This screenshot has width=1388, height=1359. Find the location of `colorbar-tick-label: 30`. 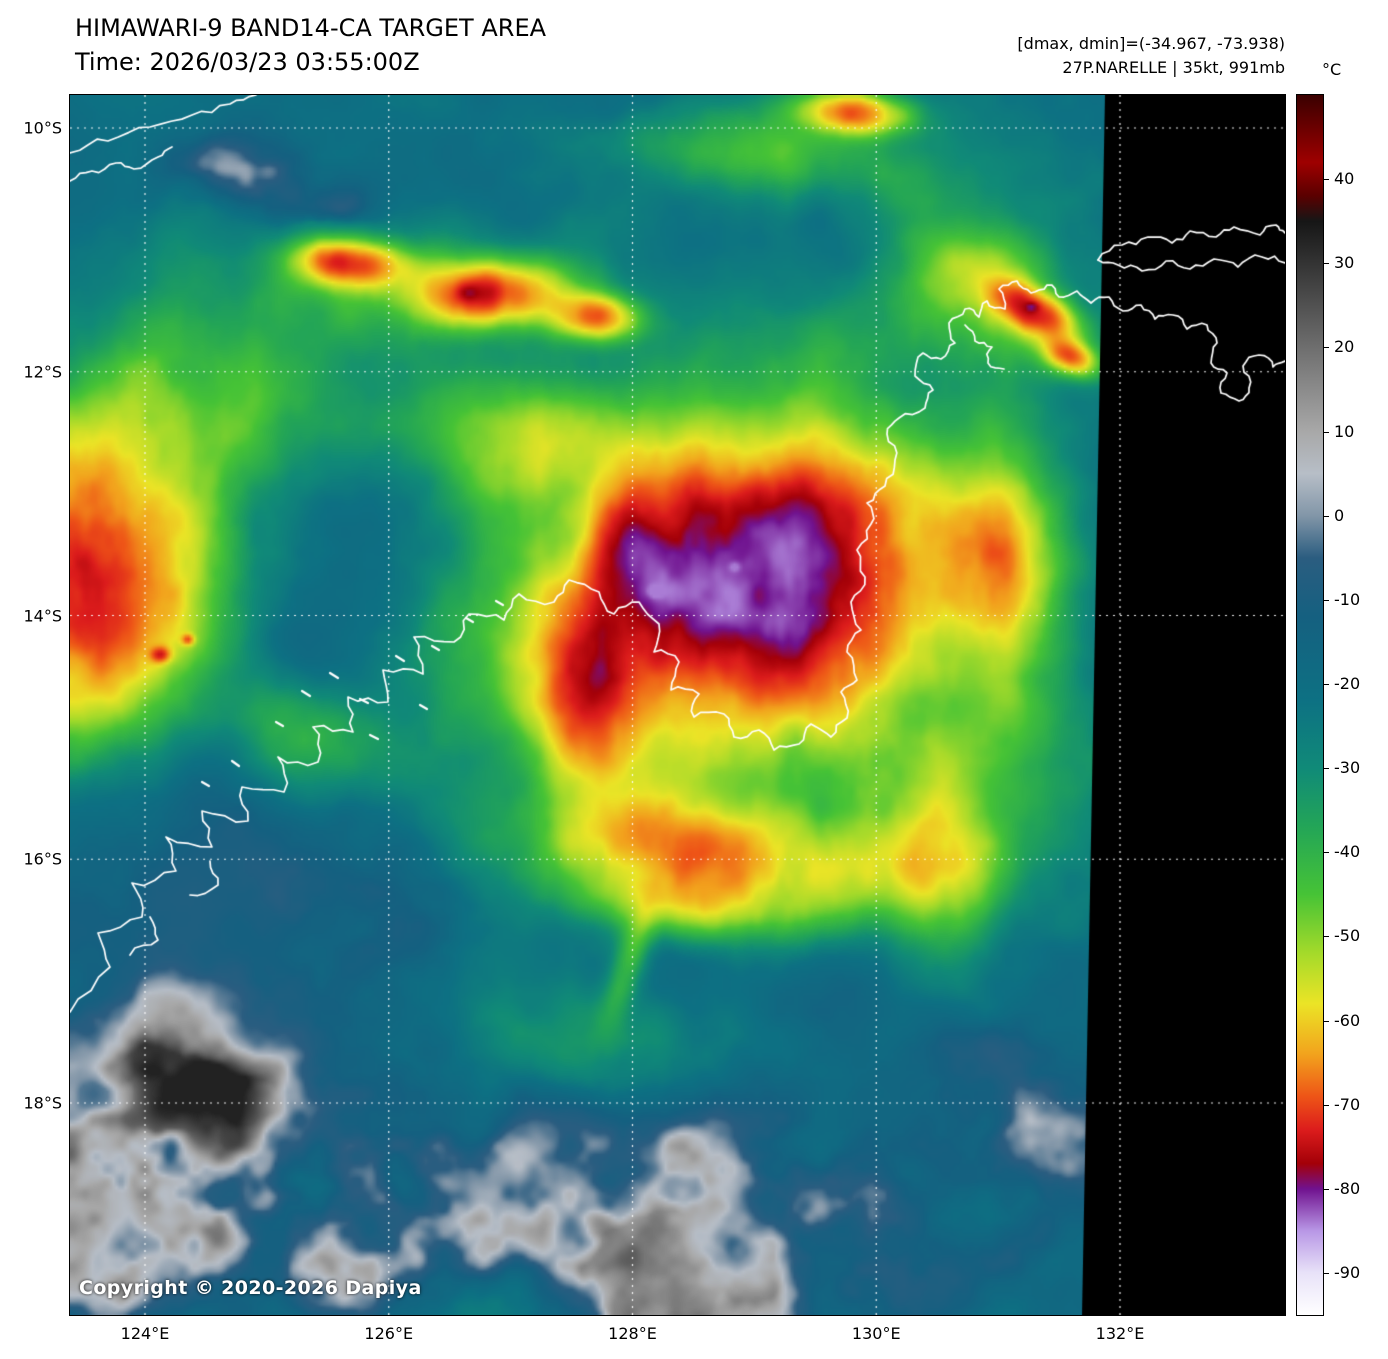

colorbar-tick-label: 30 is located at coordinates (1344, 263).